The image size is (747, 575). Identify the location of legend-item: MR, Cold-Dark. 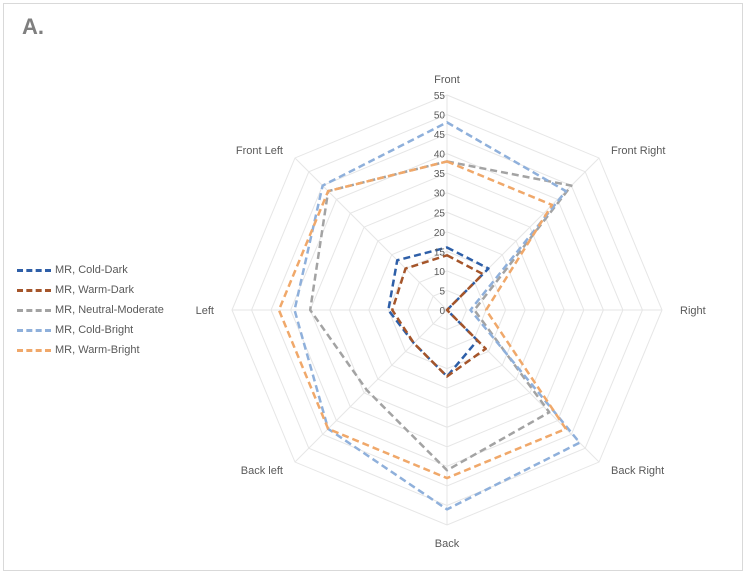
(90, 270).